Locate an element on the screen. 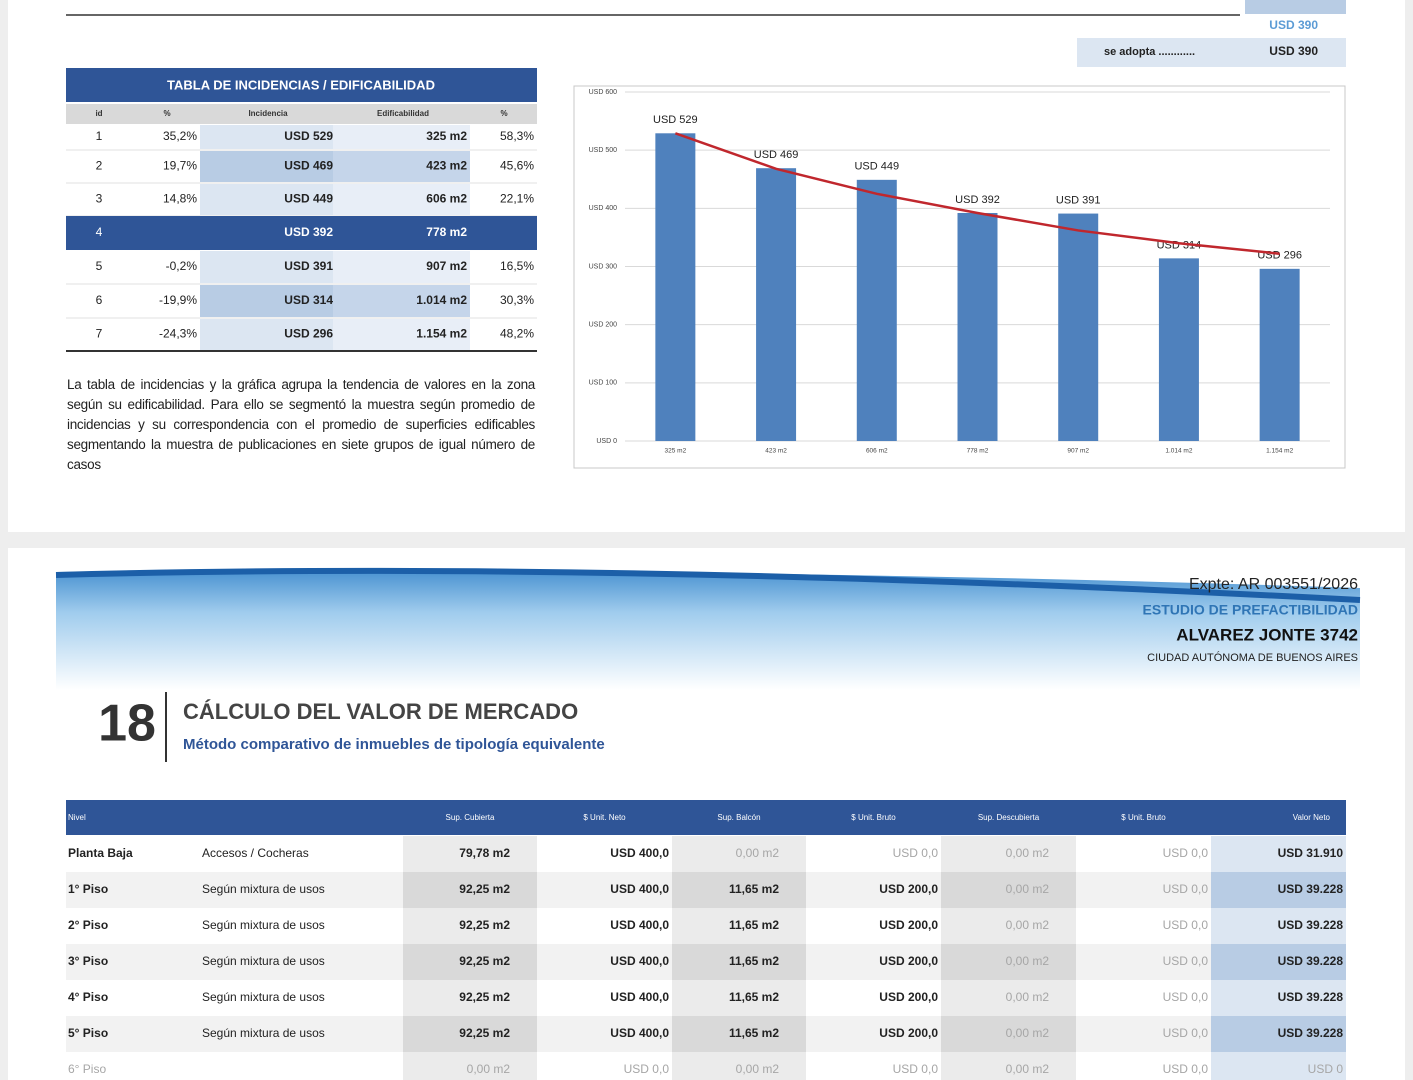 This screenshot has width=1413, height=1080. table-header: Valor Neto is located at coordinates (1312, 817).